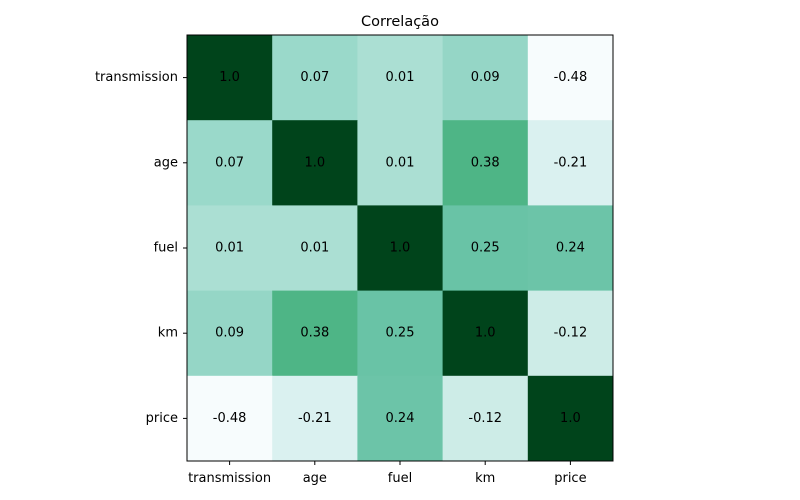 Image resolution: width=800 pixels, height=500 pixels. I want to click on y-tick-label: km, so click(168, 333).